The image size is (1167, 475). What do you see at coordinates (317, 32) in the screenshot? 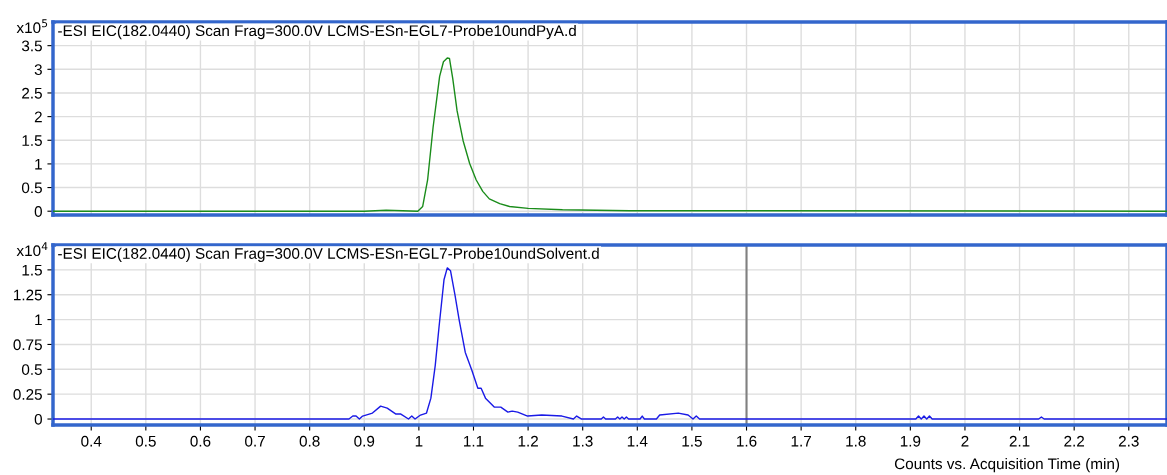
I see `chart-title: -ESI EIC(182.0440) Scan Frag=300.0V LCMS-ESn-EGL7-Probe10undPyA.d` at bounding box center [317, 32].